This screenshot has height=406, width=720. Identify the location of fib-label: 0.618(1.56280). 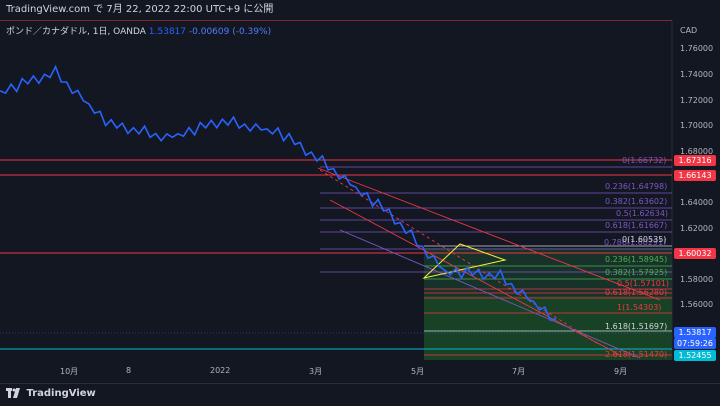
(636, 292).